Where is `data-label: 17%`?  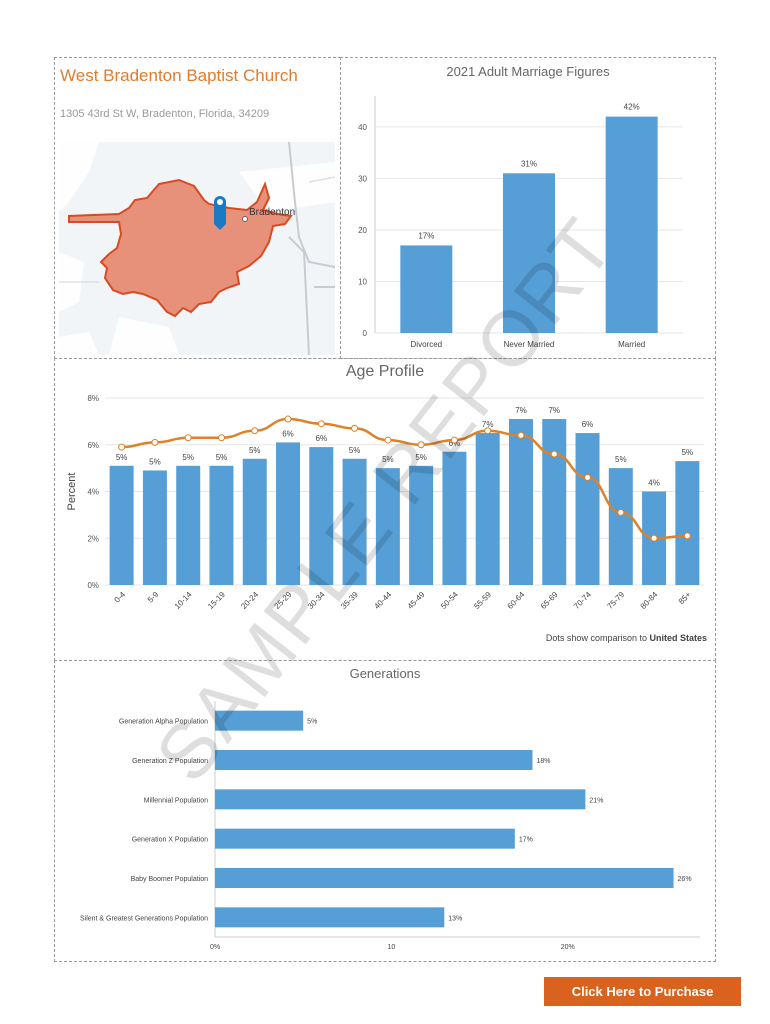
data-label: 17% is located at coordinates (426, 235).